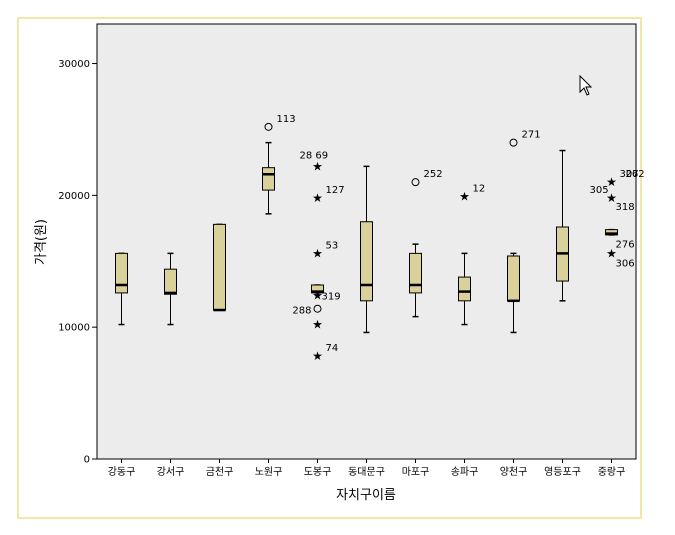 The width and height of the screenshot is (675, 535). What do you see at coordinates (366, 495) in the screenshot?
I see `x-axis-title: 자치구이름` at bounding box center [366, 495].